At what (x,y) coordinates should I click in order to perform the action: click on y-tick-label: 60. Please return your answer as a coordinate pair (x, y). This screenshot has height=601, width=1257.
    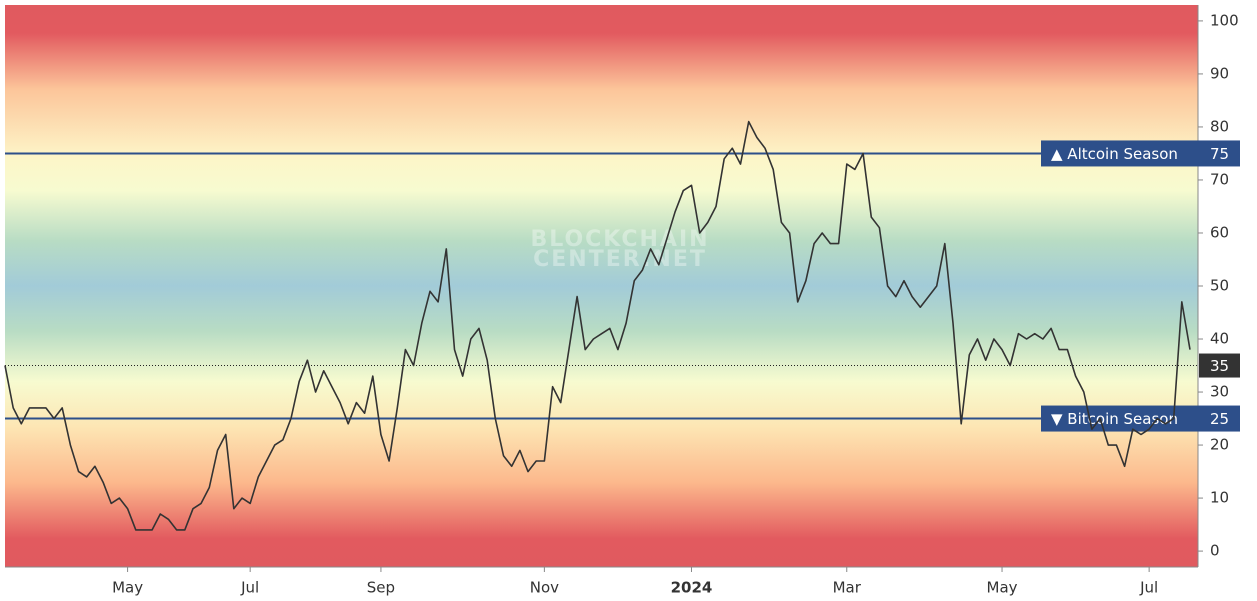
    Looking at the image, I should click on (1219, 232).